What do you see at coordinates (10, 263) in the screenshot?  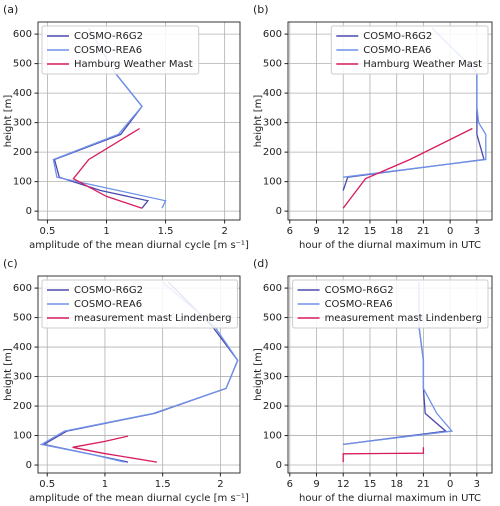 I see `panel-label: (c)` at bounding box center [10, 263].